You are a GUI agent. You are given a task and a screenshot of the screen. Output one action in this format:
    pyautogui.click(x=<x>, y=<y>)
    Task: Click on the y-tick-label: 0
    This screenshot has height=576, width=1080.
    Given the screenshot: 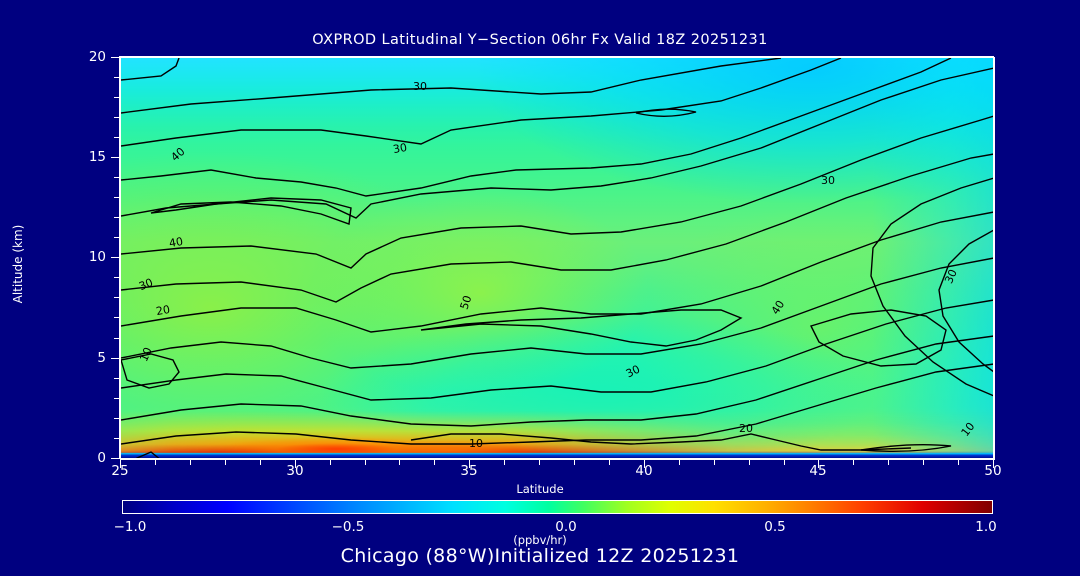 What is the action you would take?
    pyautogui.click(x=101, y=458)
    